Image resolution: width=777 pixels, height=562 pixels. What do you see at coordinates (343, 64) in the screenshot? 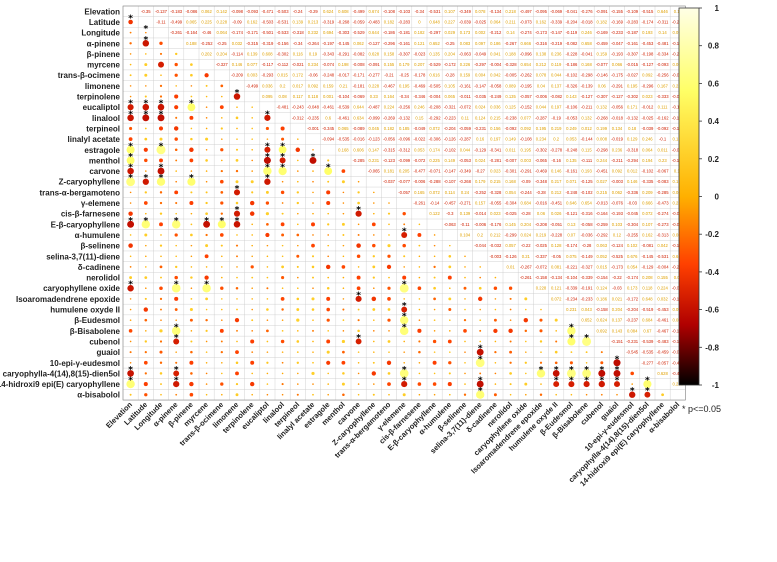
I see `cell-value: 0.198` at bounding box center [343, 64].